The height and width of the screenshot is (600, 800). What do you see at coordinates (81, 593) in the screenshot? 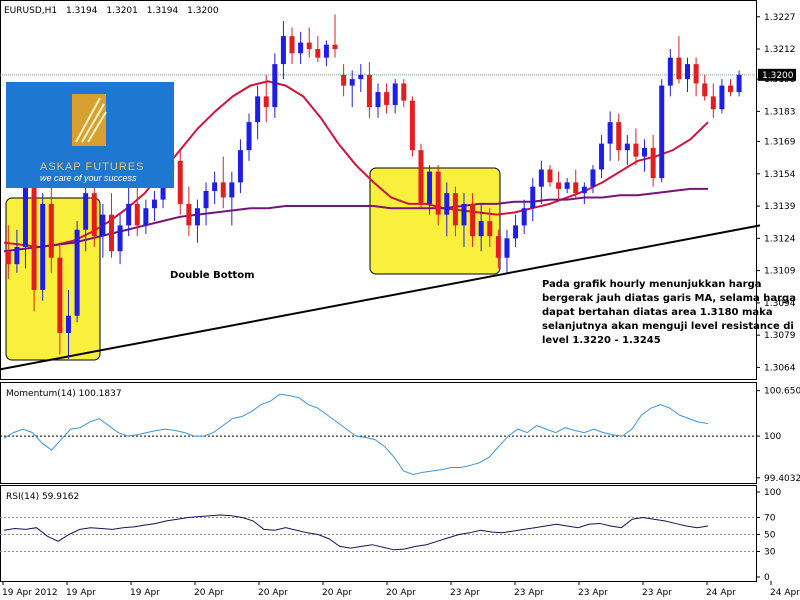
I see `time-tick-label: 19 Apr` at bounding box center [81, 593].